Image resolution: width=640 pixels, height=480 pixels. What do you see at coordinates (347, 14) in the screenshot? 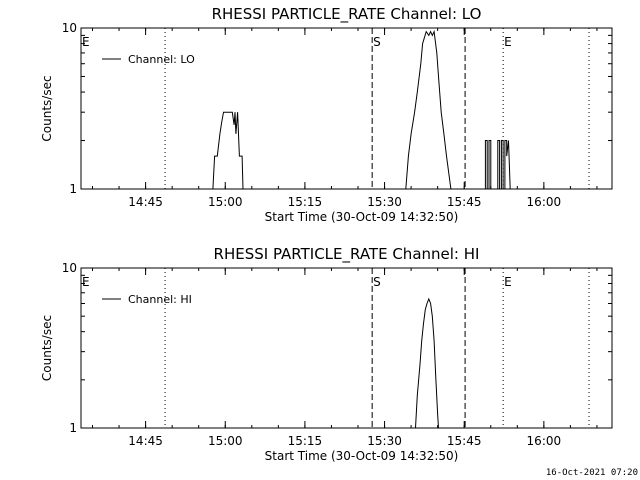
I see `chart-title: RHESSI PARTICLE_RATE Channel: LO` at bounding box center [347, 14].